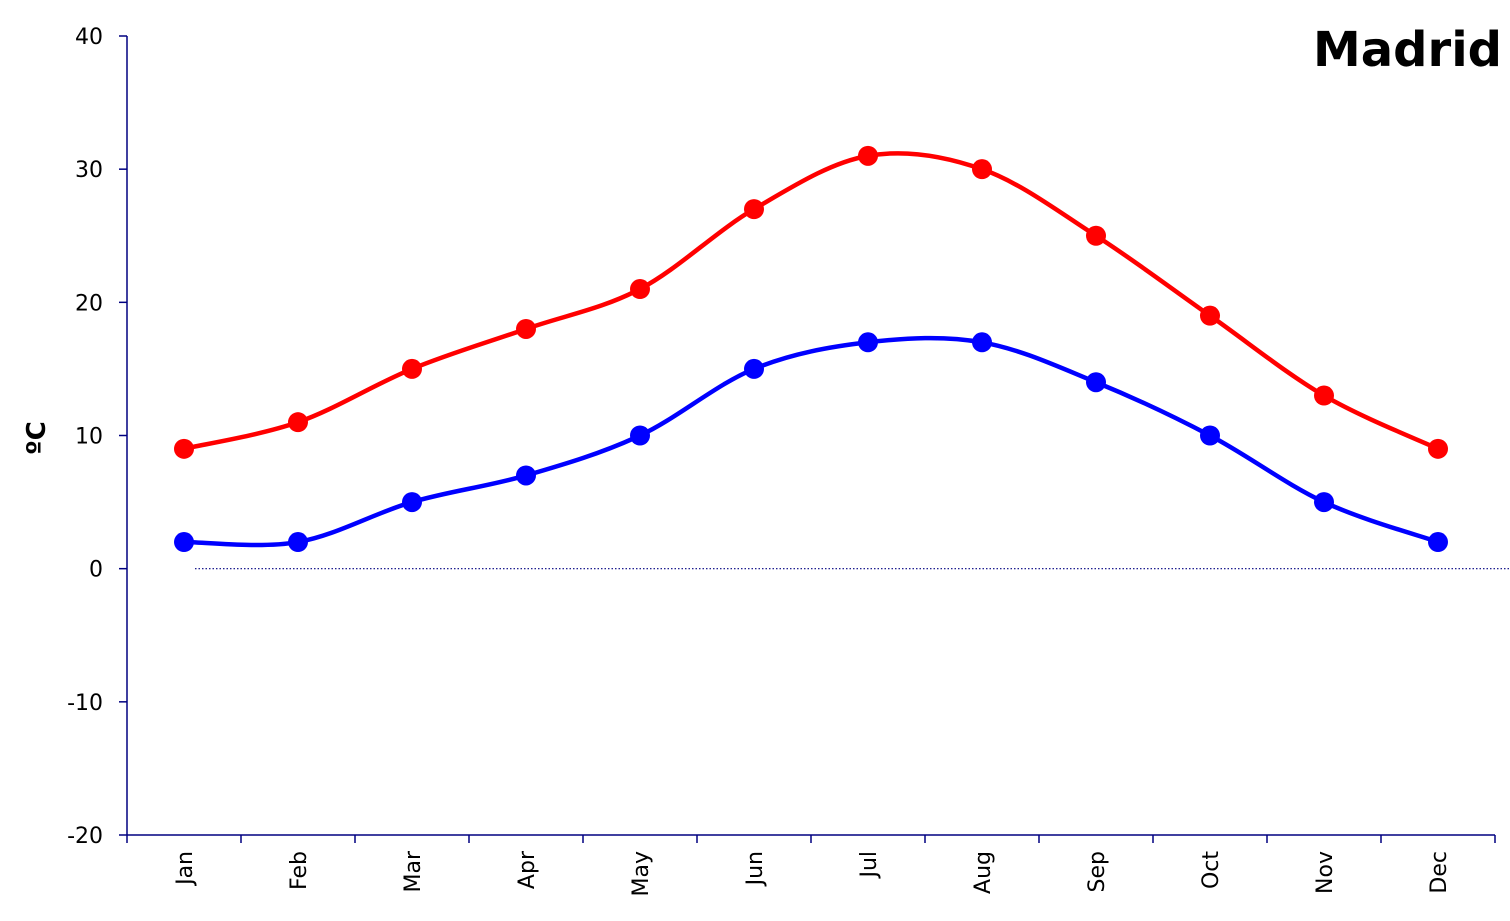 The height and width of the screenshot is (921, 1510). I want to click on x-tick-label: Nov, so click(1325, 872).